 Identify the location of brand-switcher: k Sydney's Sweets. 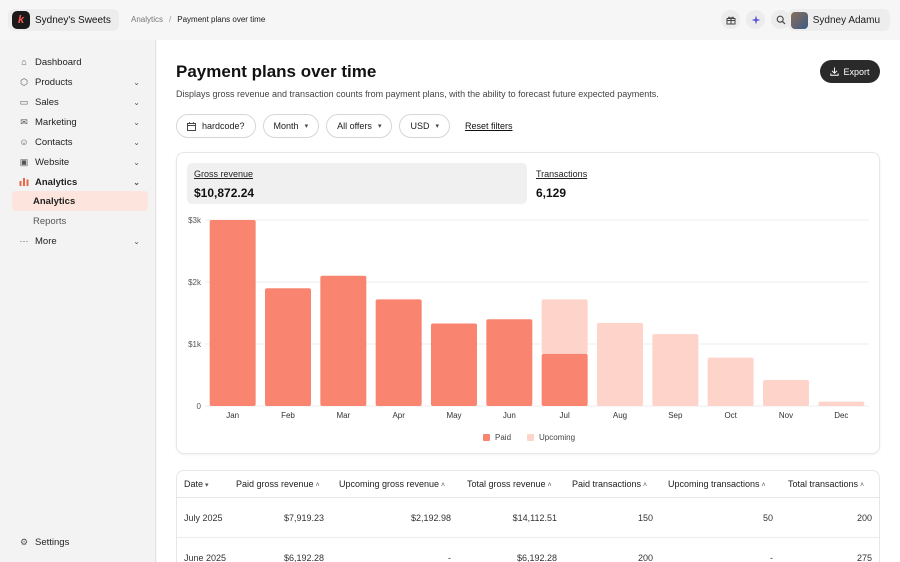
(63, 20).